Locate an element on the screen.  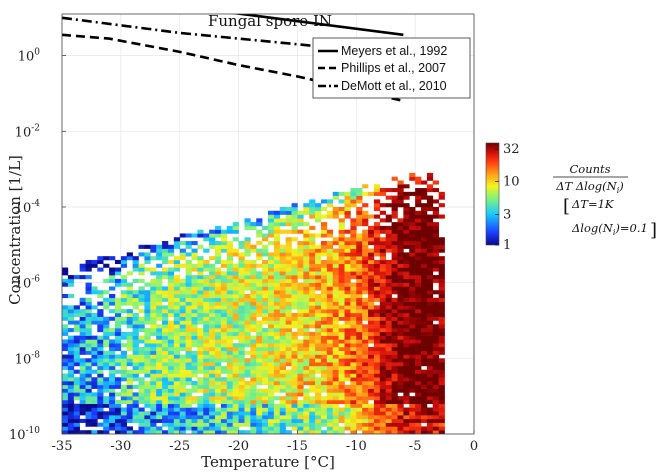
annotation-bracket-left: [ is located at coordinates (566, 206).